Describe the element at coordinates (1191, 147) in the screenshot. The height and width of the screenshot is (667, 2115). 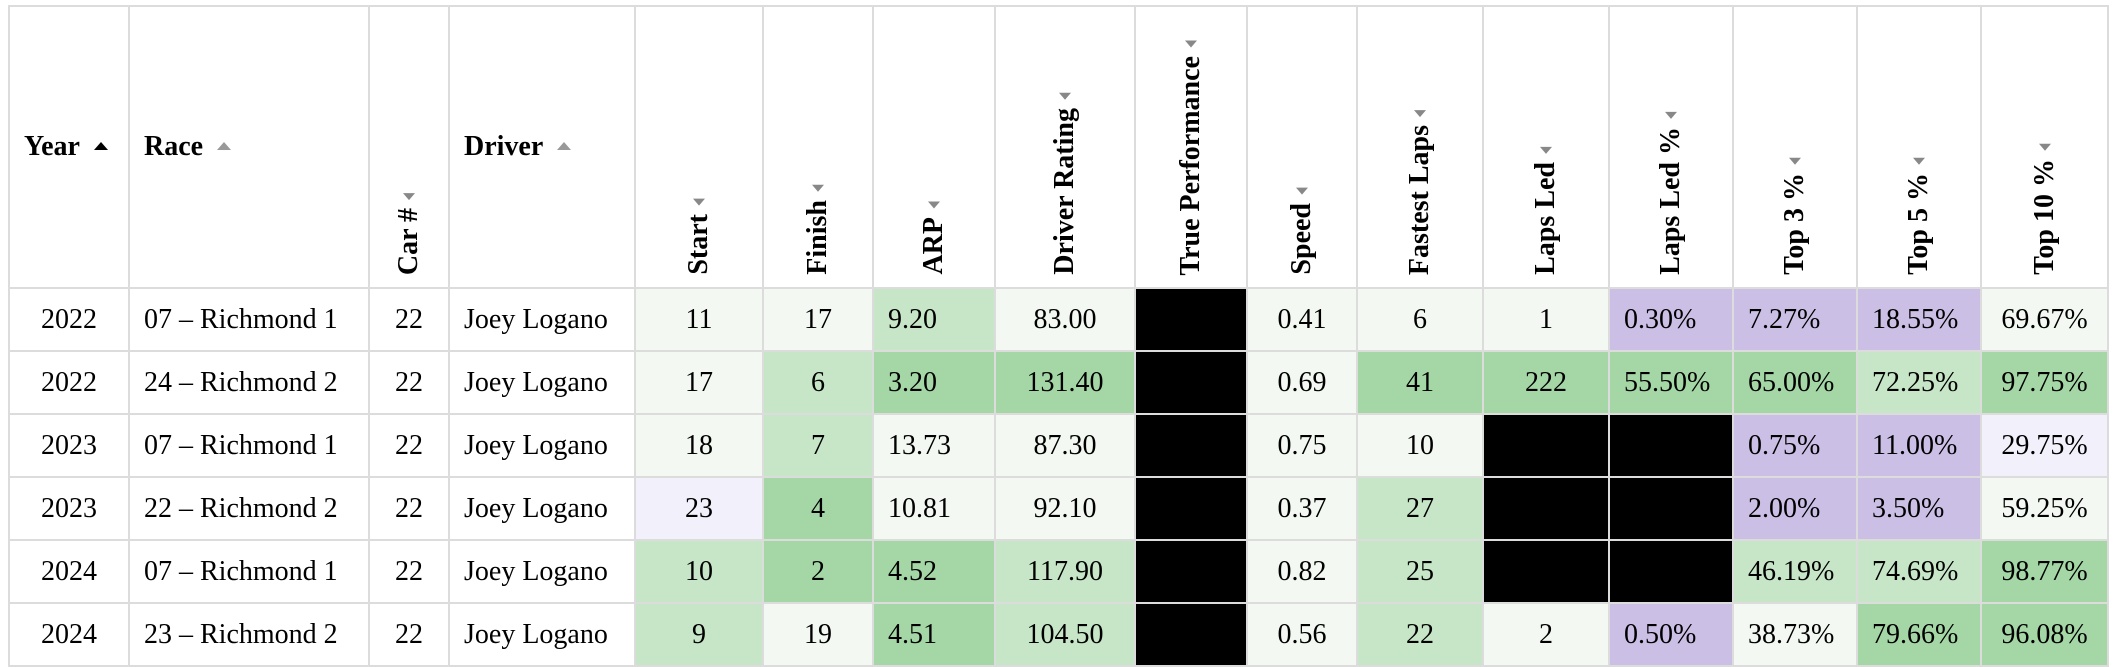
I see `column-header-true-performance: True Performance` at that location.